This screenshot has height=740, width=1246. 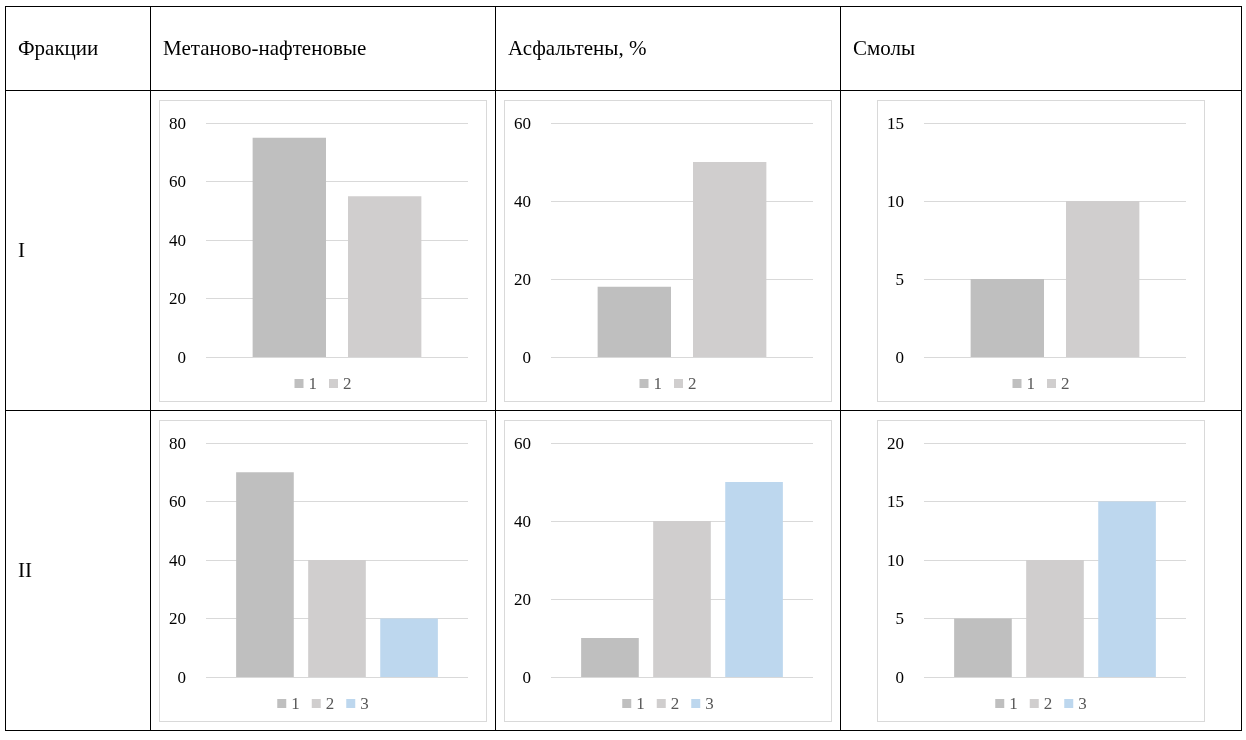 What do you see at coordinates (323, 48) in the screenshot?
I see `text: Метаново-нафтеновые` at bounding box center [323, 48].